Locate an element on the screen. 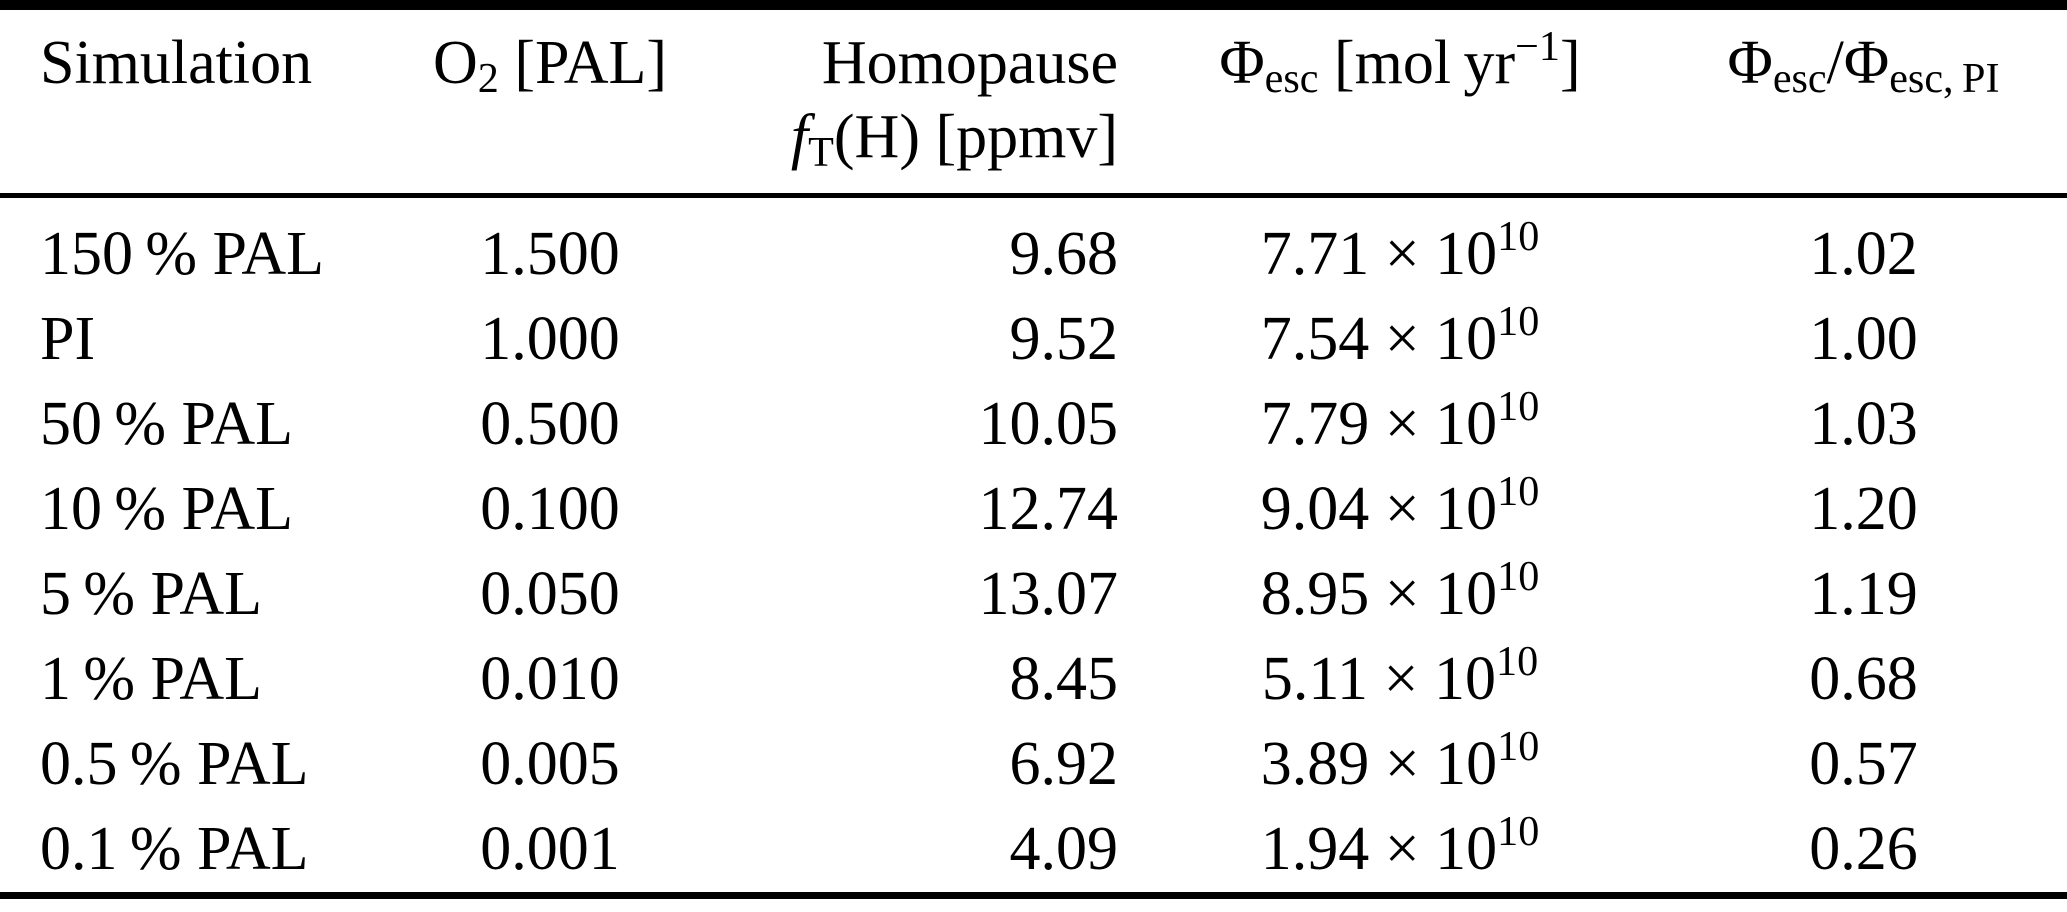  cell-simulation: 10 % PAL is located at coordinates (166, 508).